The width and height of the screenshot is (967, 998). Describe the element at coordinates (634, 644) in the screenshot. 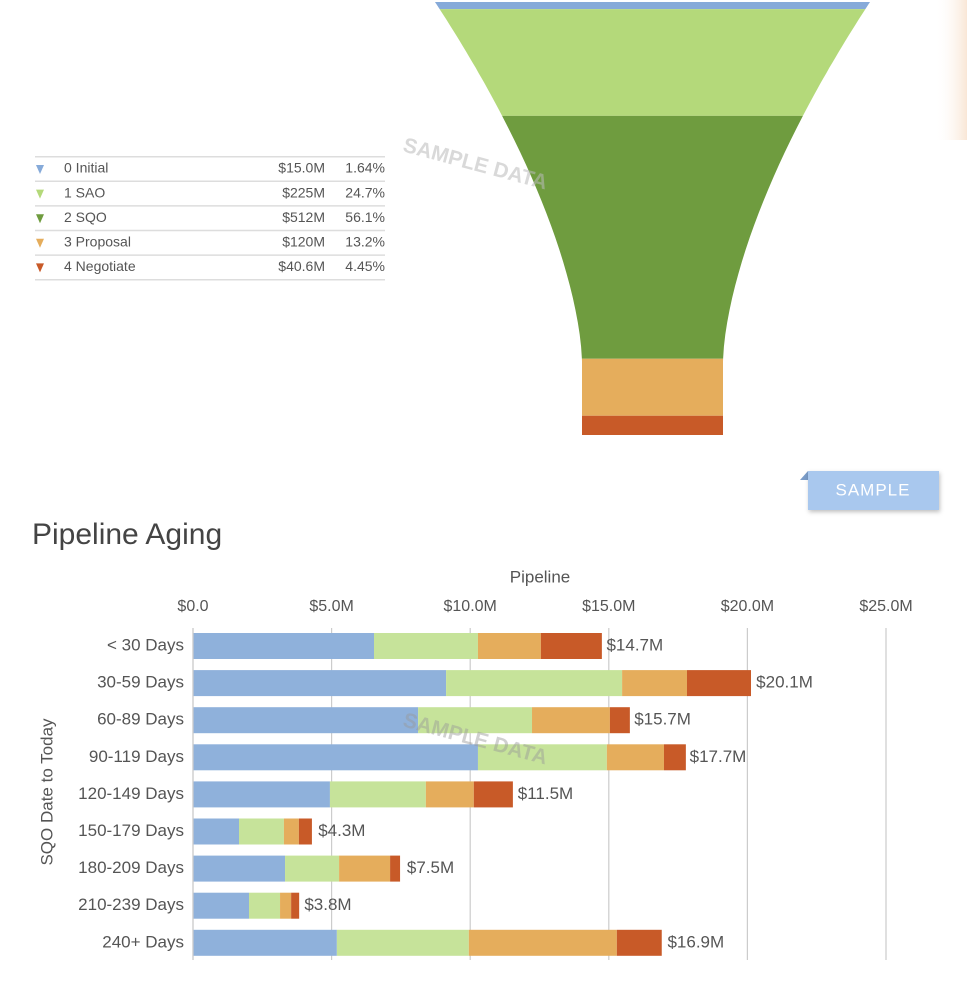

I see `total-label: $14.7M` at that location.